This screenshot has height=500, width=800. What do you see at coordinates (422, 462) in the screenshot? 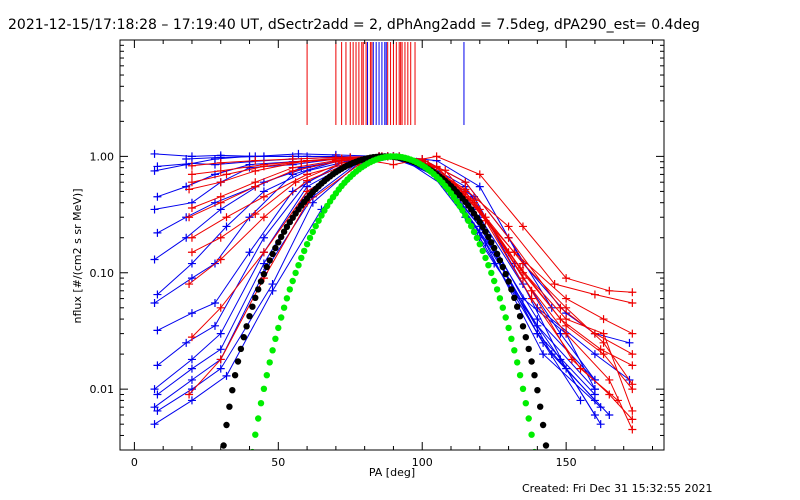
I see `x-tick-label-2: 100` at bounding box center [422, 462].